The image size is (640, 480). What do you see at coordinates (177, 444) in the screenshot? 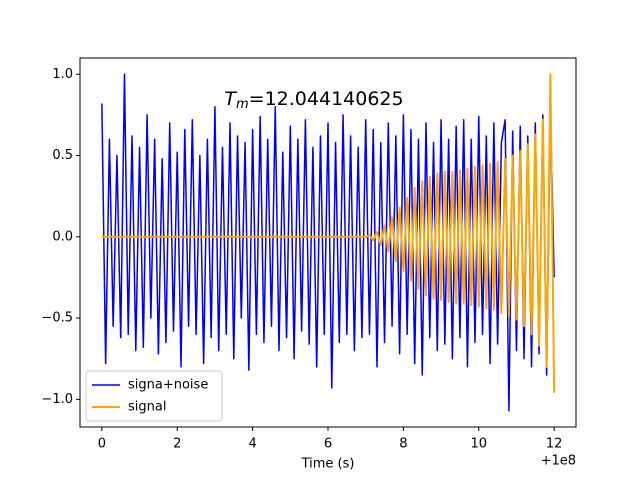
I see `x-tick-label: 2` at bounding box center [177, 444].